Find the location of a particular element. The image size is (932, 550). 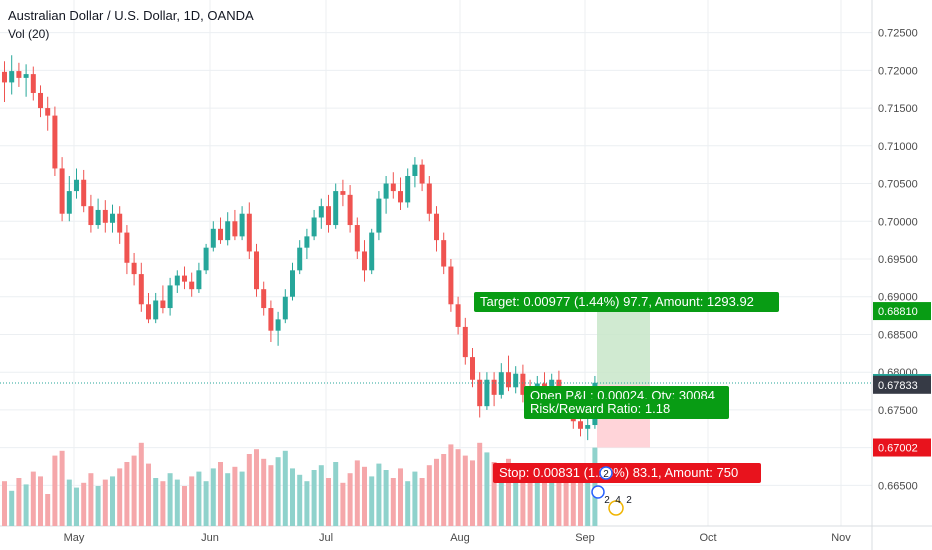

volume-indicator-label: Vol (20) is located at coordinates (29, 34).